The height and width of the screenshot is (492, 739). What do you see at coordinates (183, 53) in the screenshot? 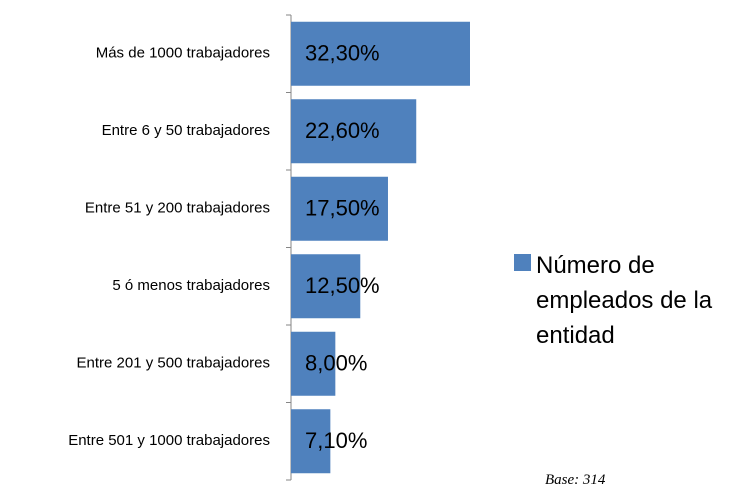
I see `y-tick-label: Más de 1000 trabajadores` at bounding box center [183, 53].